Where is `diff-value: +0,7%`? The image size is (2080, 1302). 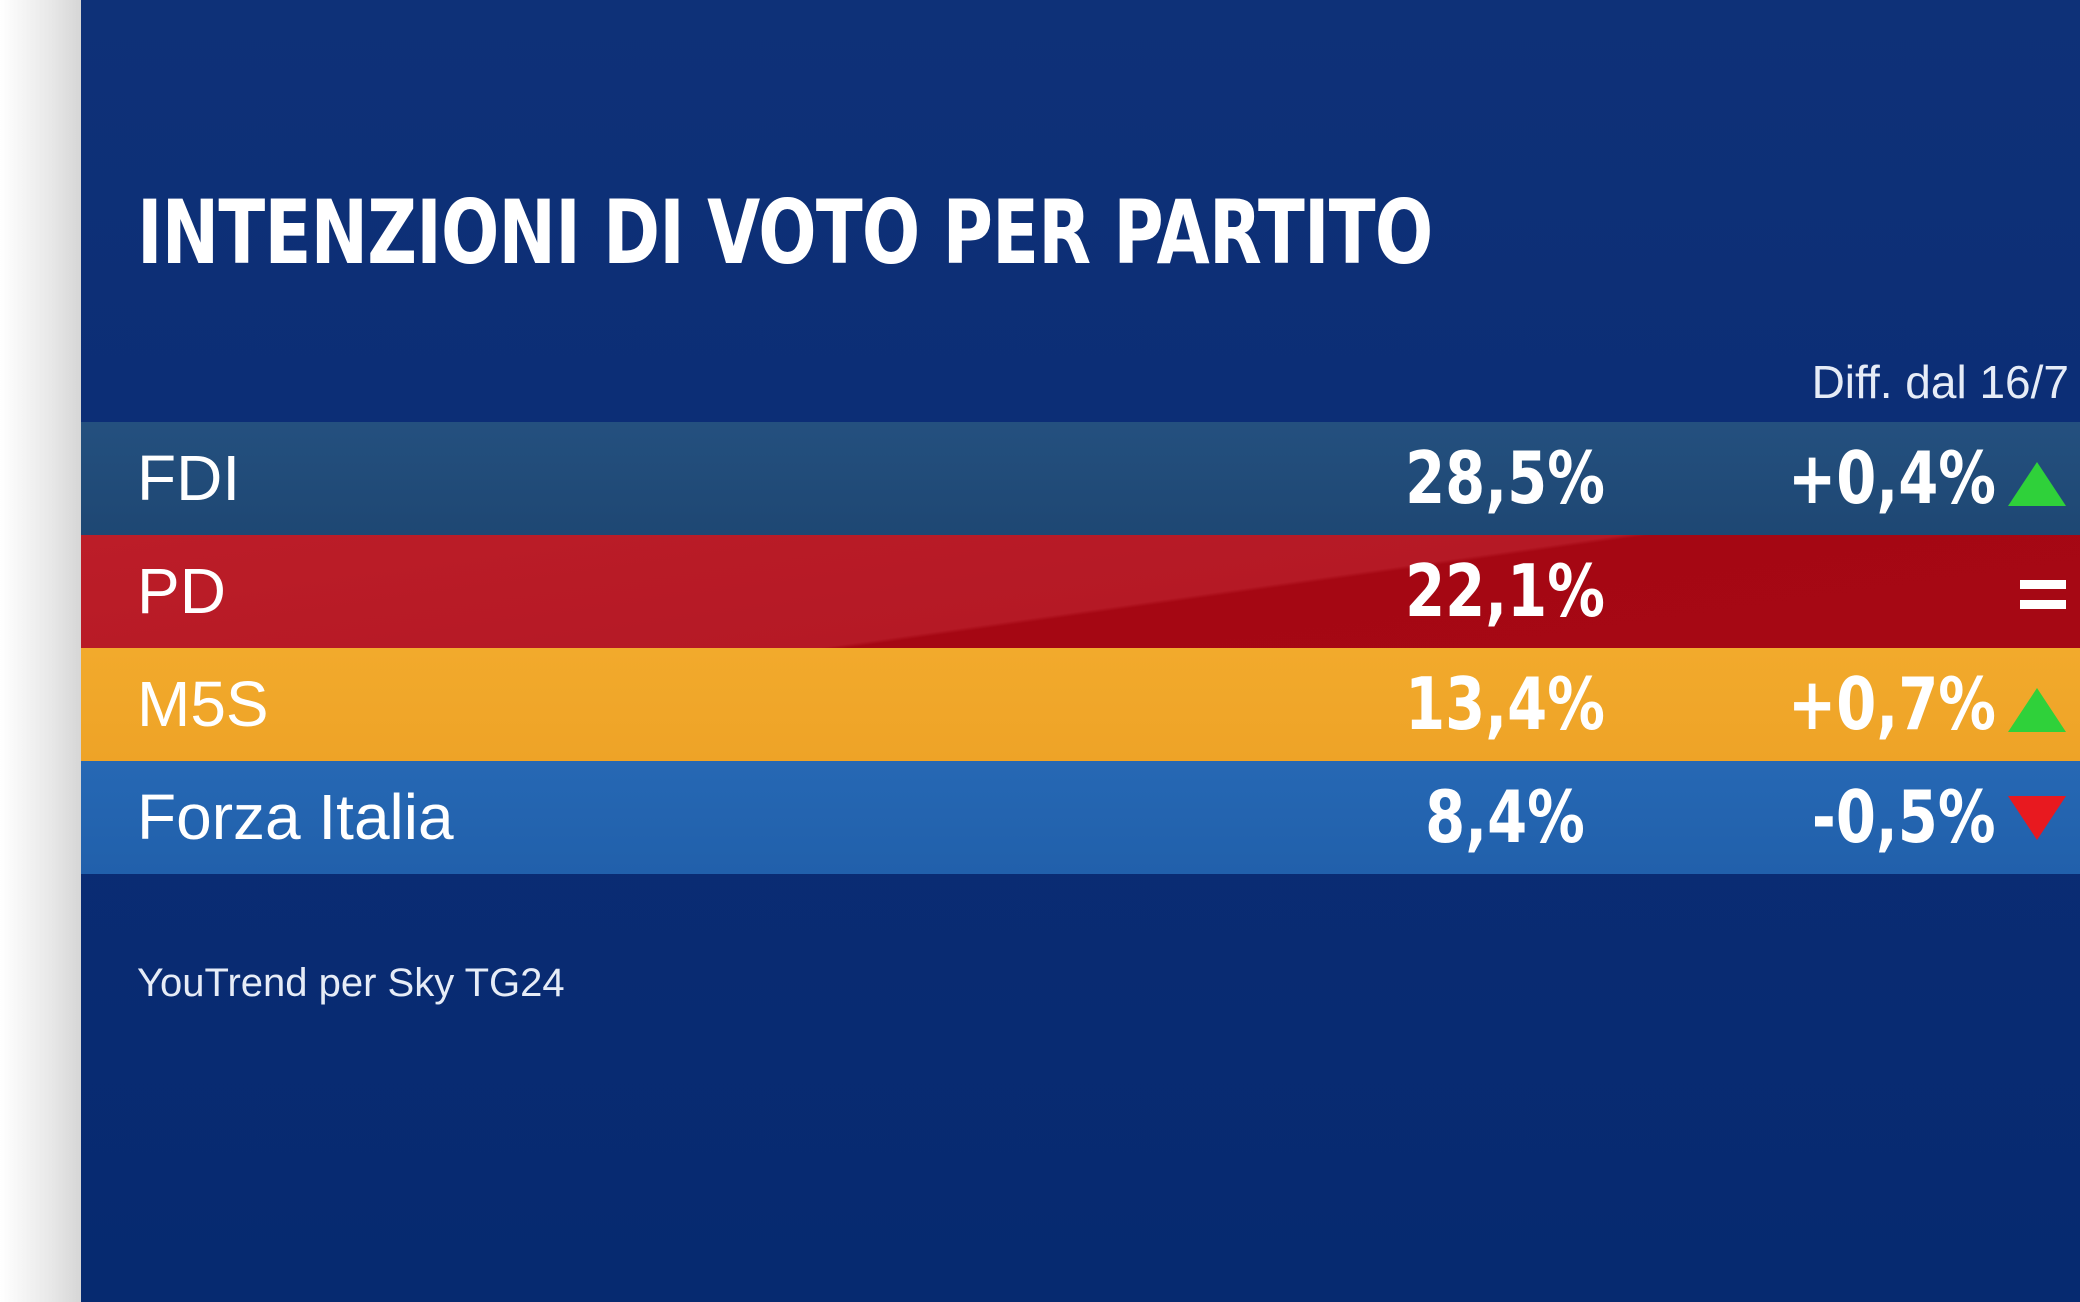
diff-value: +0,7% is located at coordinates (1891, 704).